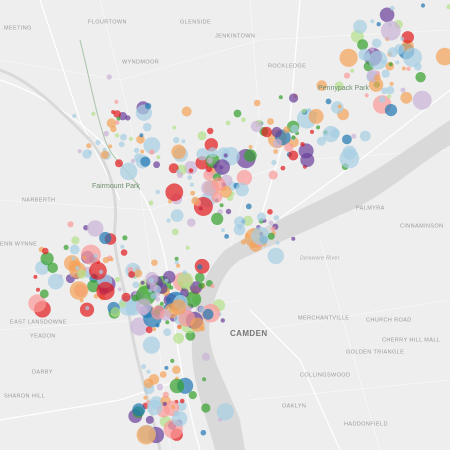 Image resolution: width=450 pixels, height=450 pixels. I want to click on place-label: COLLINGSWOOD, so click(325, 375).